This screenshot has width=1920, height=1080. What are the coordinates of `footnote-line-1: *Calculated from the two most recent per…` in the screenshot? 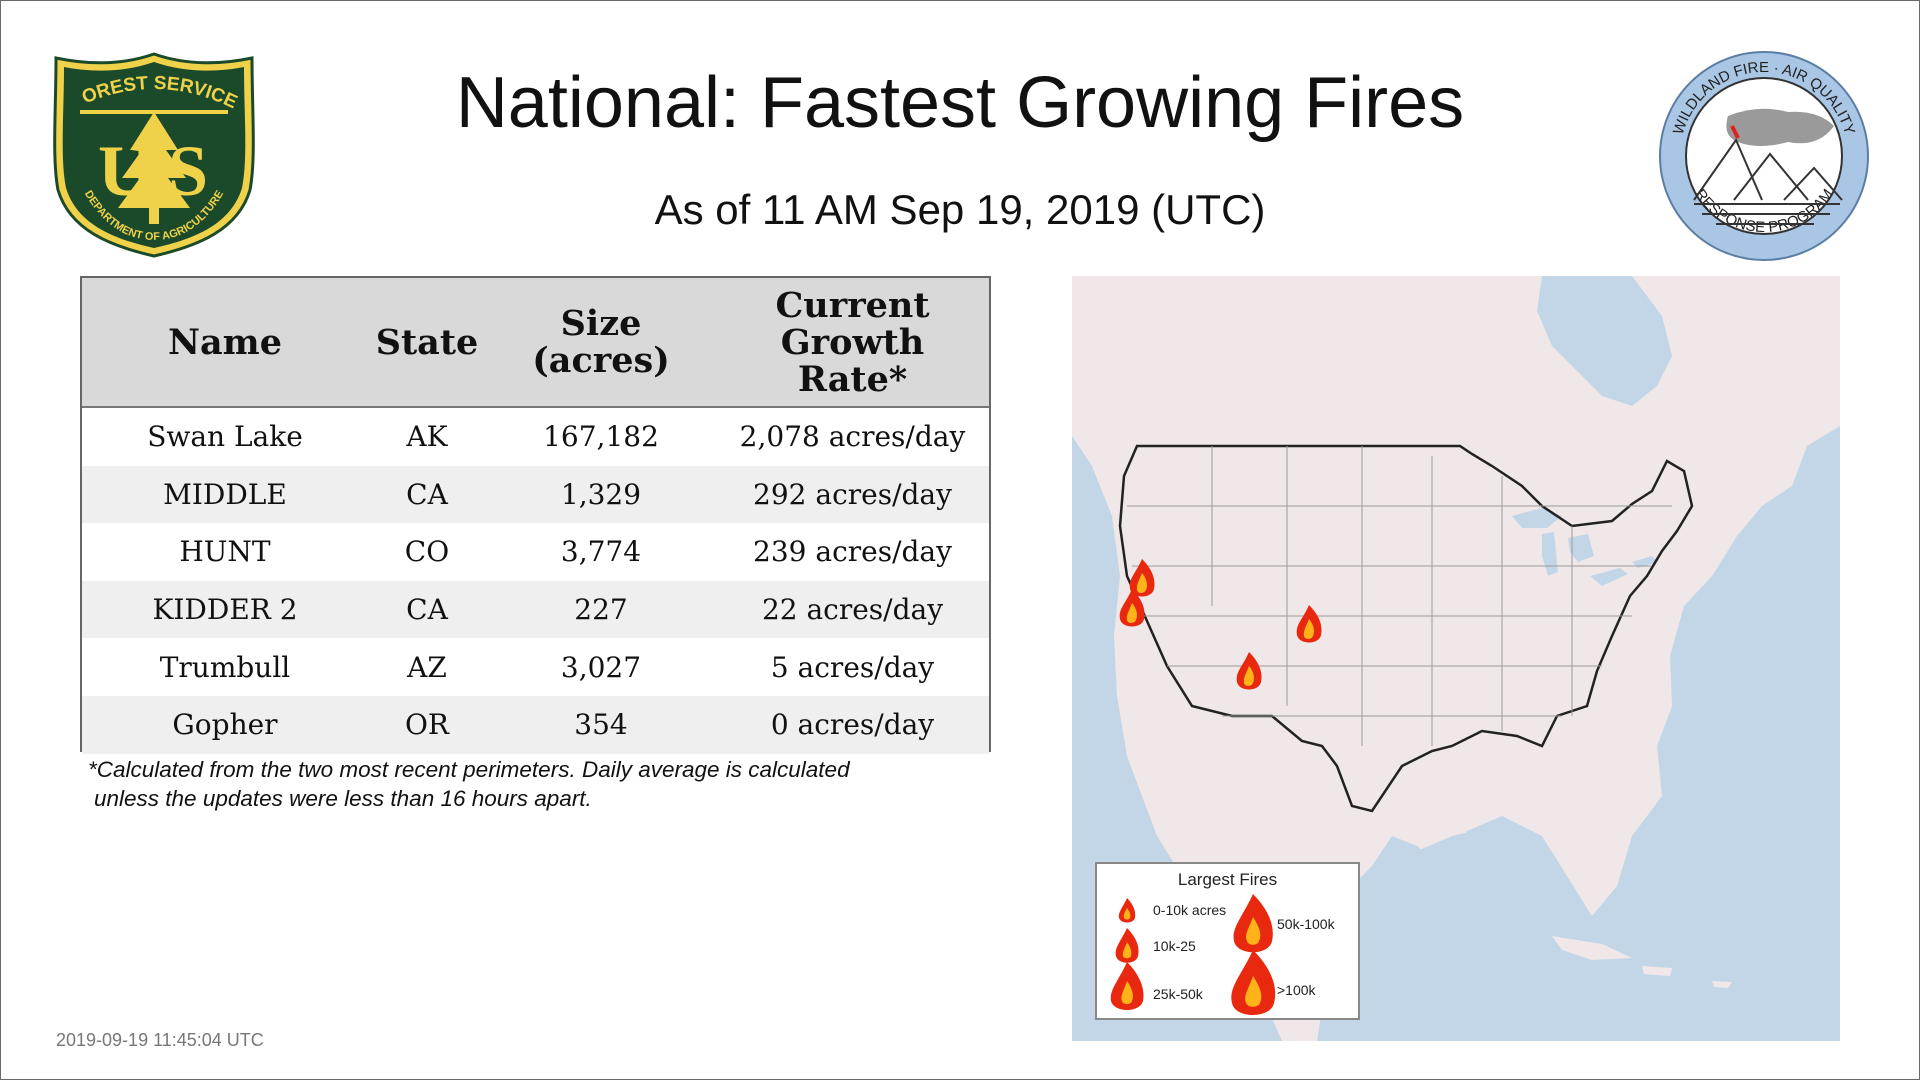 It's located at (469, 769).